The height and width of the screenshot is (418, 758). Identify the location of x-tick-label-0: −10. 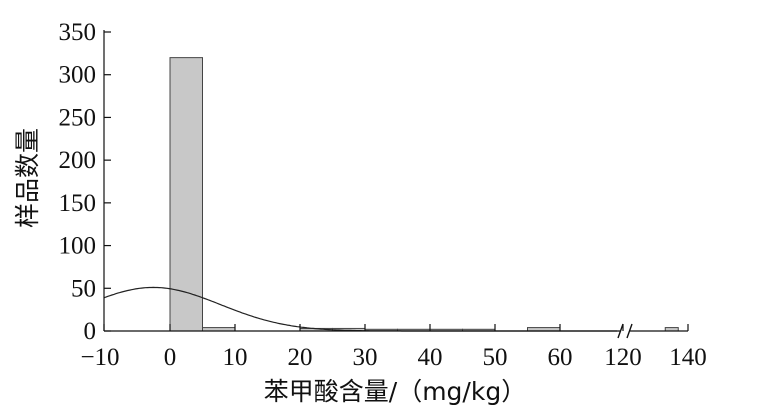
(99, 357).